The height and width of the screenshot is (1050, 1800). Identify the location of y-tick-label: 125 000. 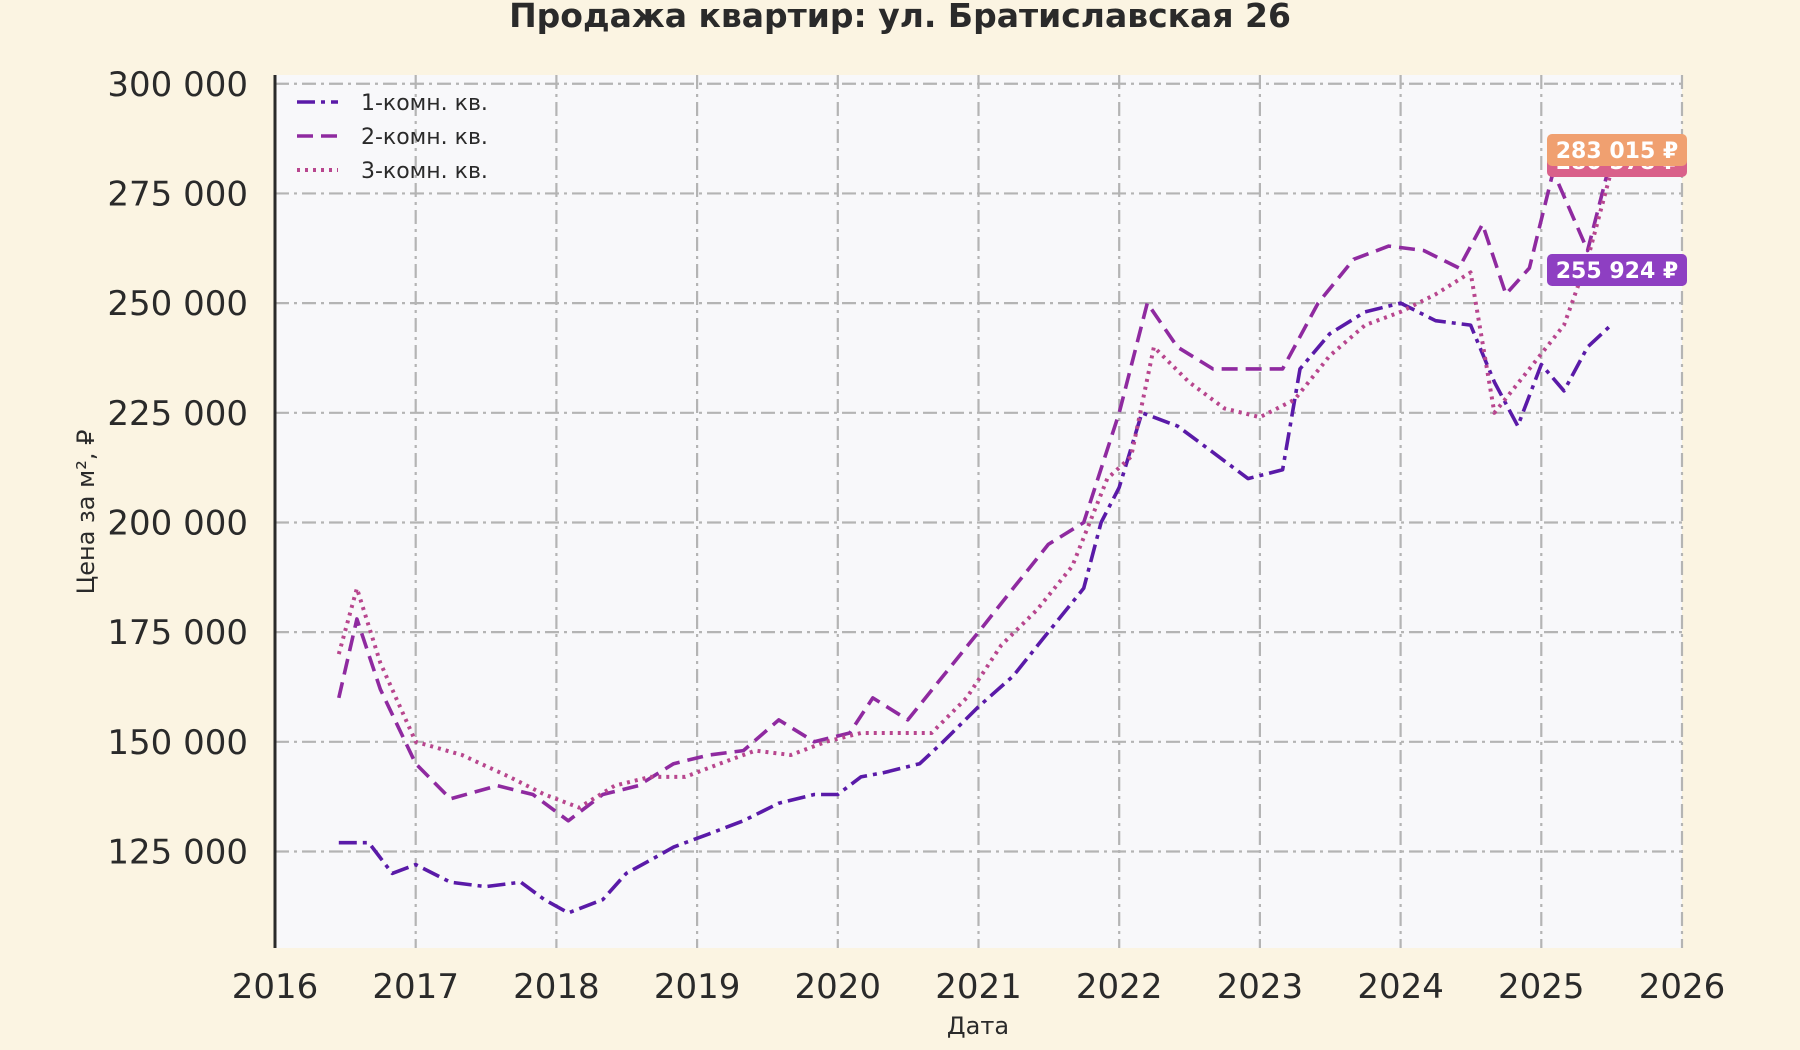
(177, 852).